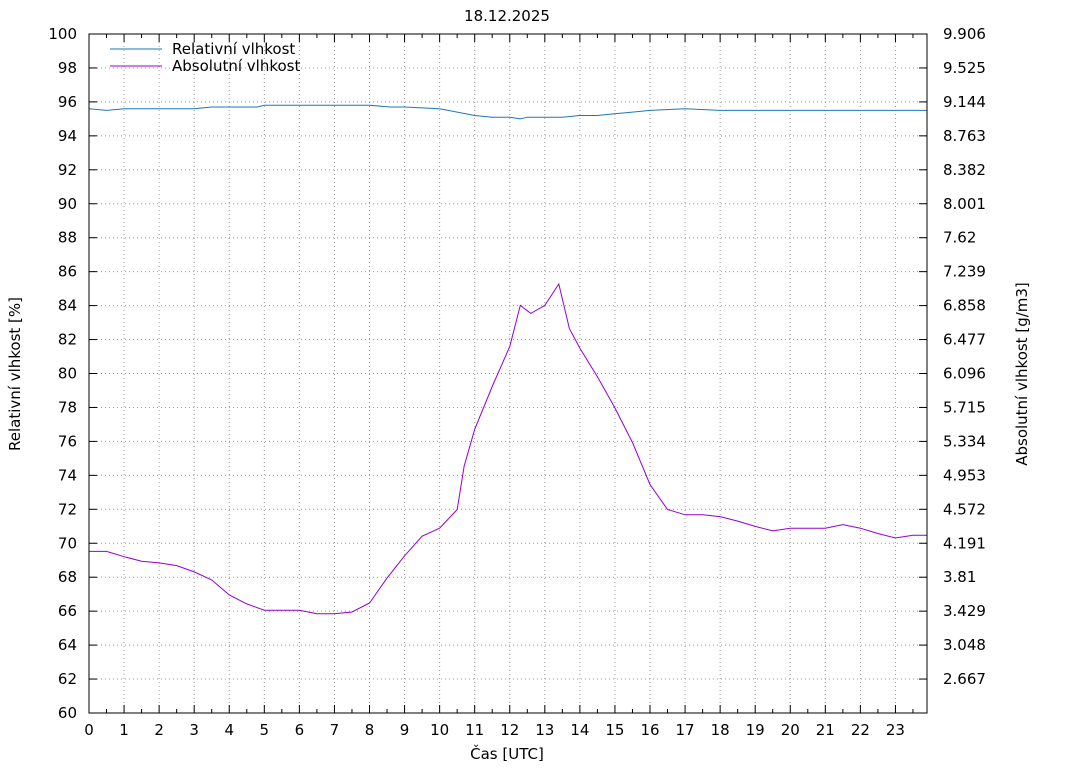 This screenshot has height=768, width=1066. Describe the element at coordinates (720, 730) in the screenshot. I see `x-tick-label: 18` at that location.